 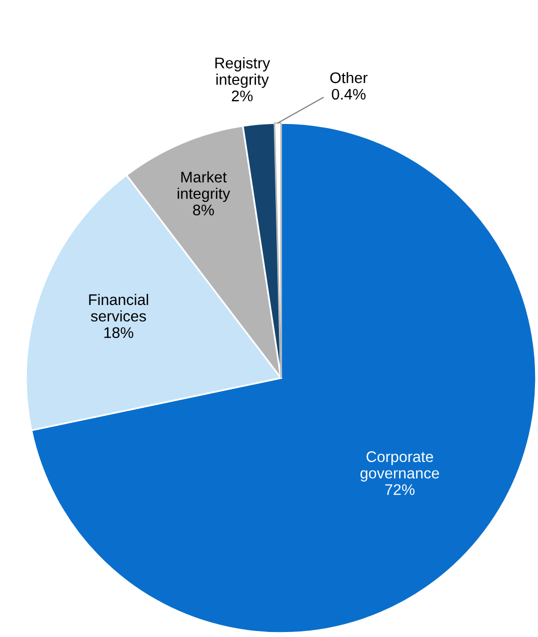 What do you see at coordinates (349, 94) in the screenshot?
I see `data-label: 0.4%` at bounding box center [349, 94].